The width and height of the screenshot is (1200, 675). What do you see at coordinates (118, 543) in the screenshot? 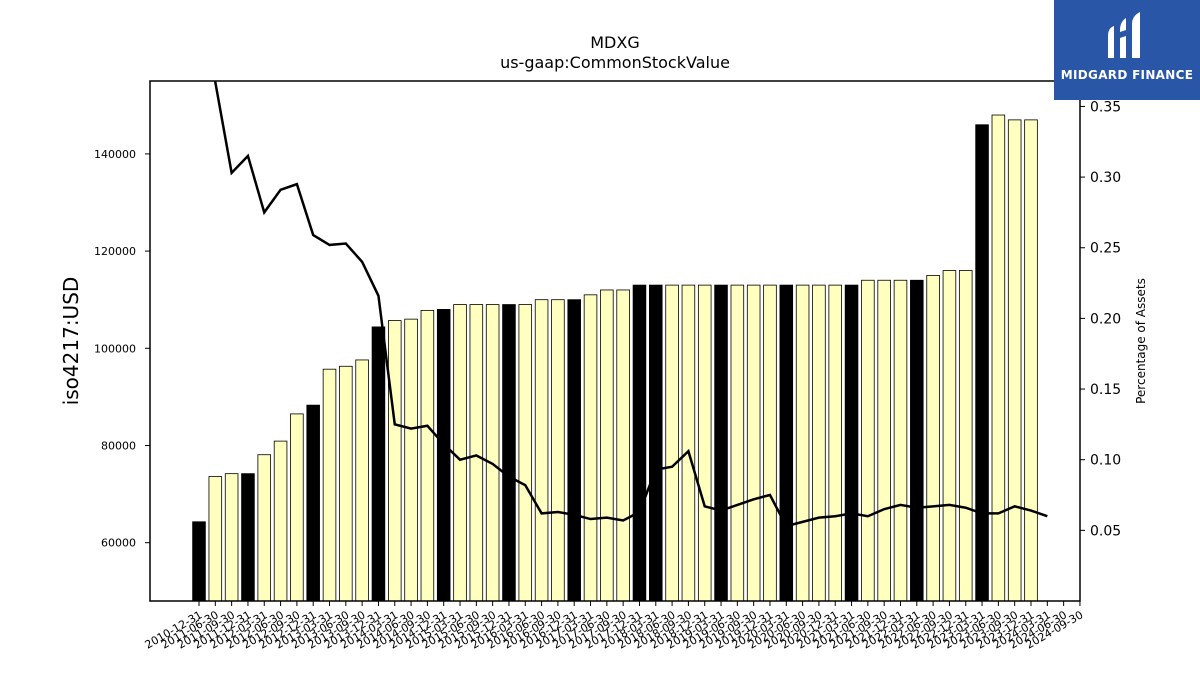
I see `y-tick-label: 60000` at bounding box center [118, 543].